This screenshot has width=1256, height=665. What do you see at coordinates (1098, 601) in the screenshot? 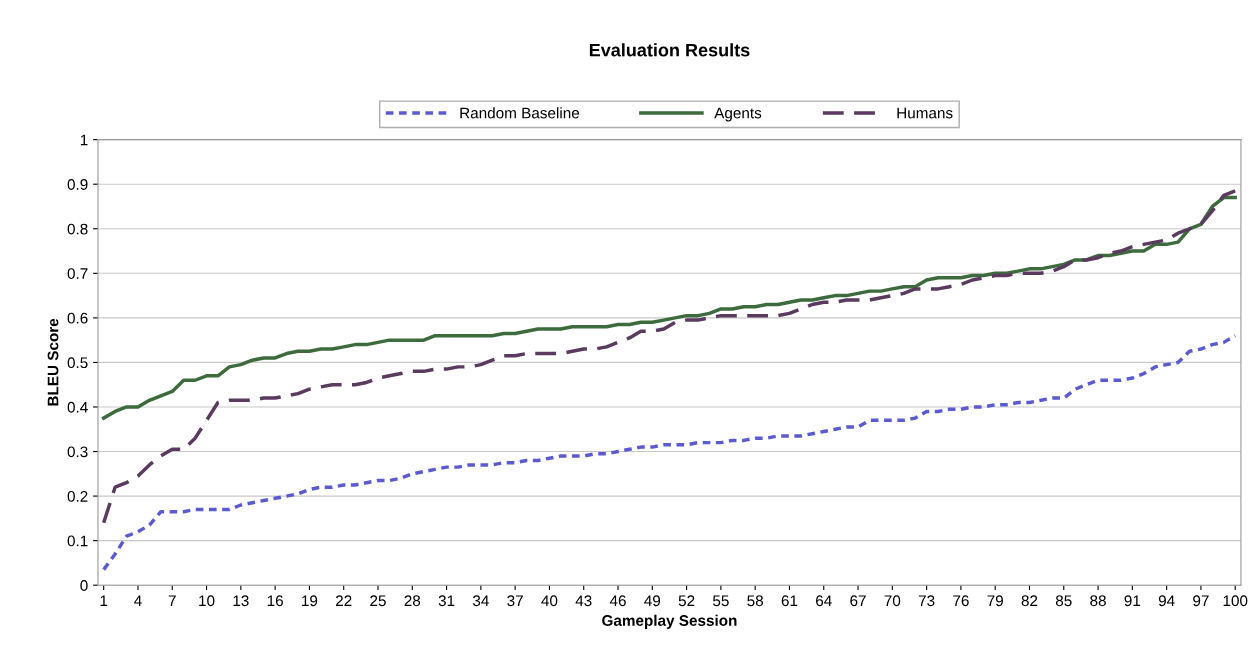
I see `x-tick-label: 88` at bounding box center [1098, 601].